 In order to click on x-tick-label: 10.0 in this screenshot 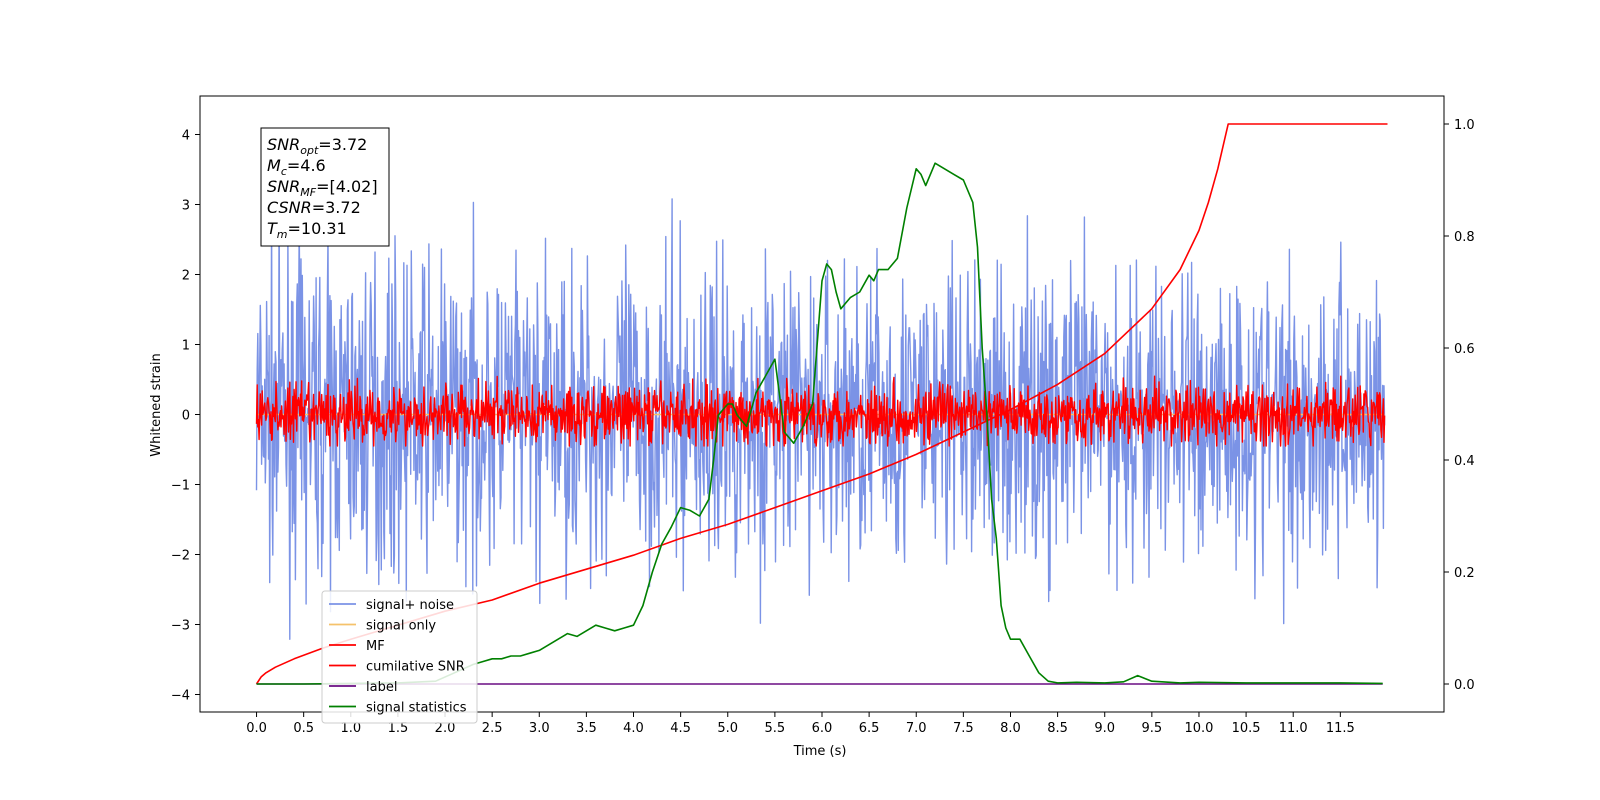, I will do `click(1198, 728)`.